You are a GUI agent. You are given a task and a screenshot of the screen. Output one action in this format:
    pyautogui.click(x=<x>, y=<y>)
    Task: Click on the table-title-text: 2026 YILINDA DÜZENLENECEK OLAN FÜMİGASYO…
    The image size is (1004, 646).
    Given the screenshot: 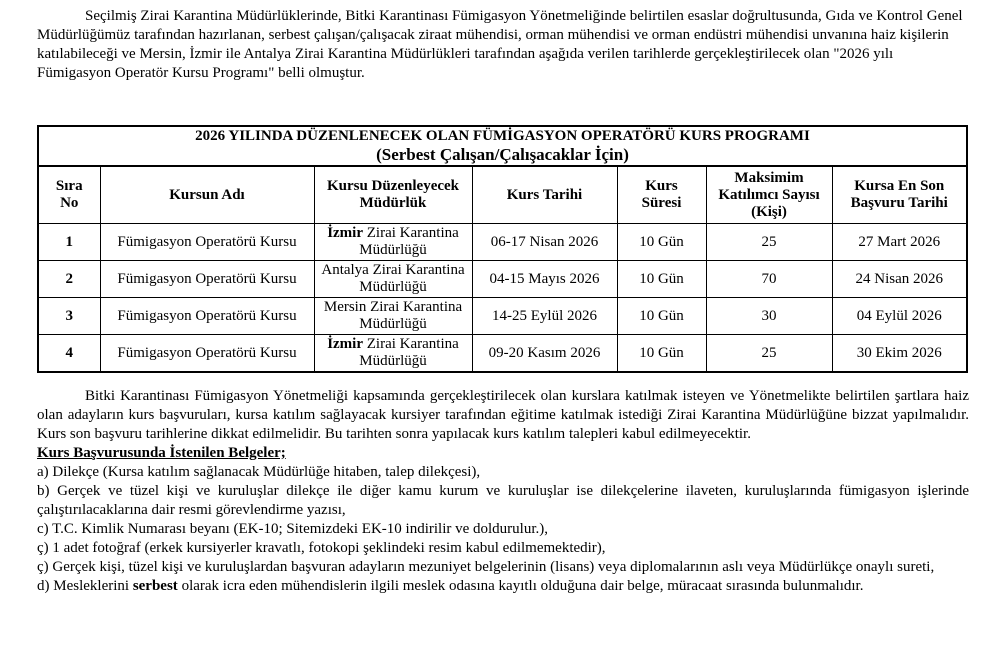 What is the action you would take?
    pyautogui.click(x=502, y=136)
    